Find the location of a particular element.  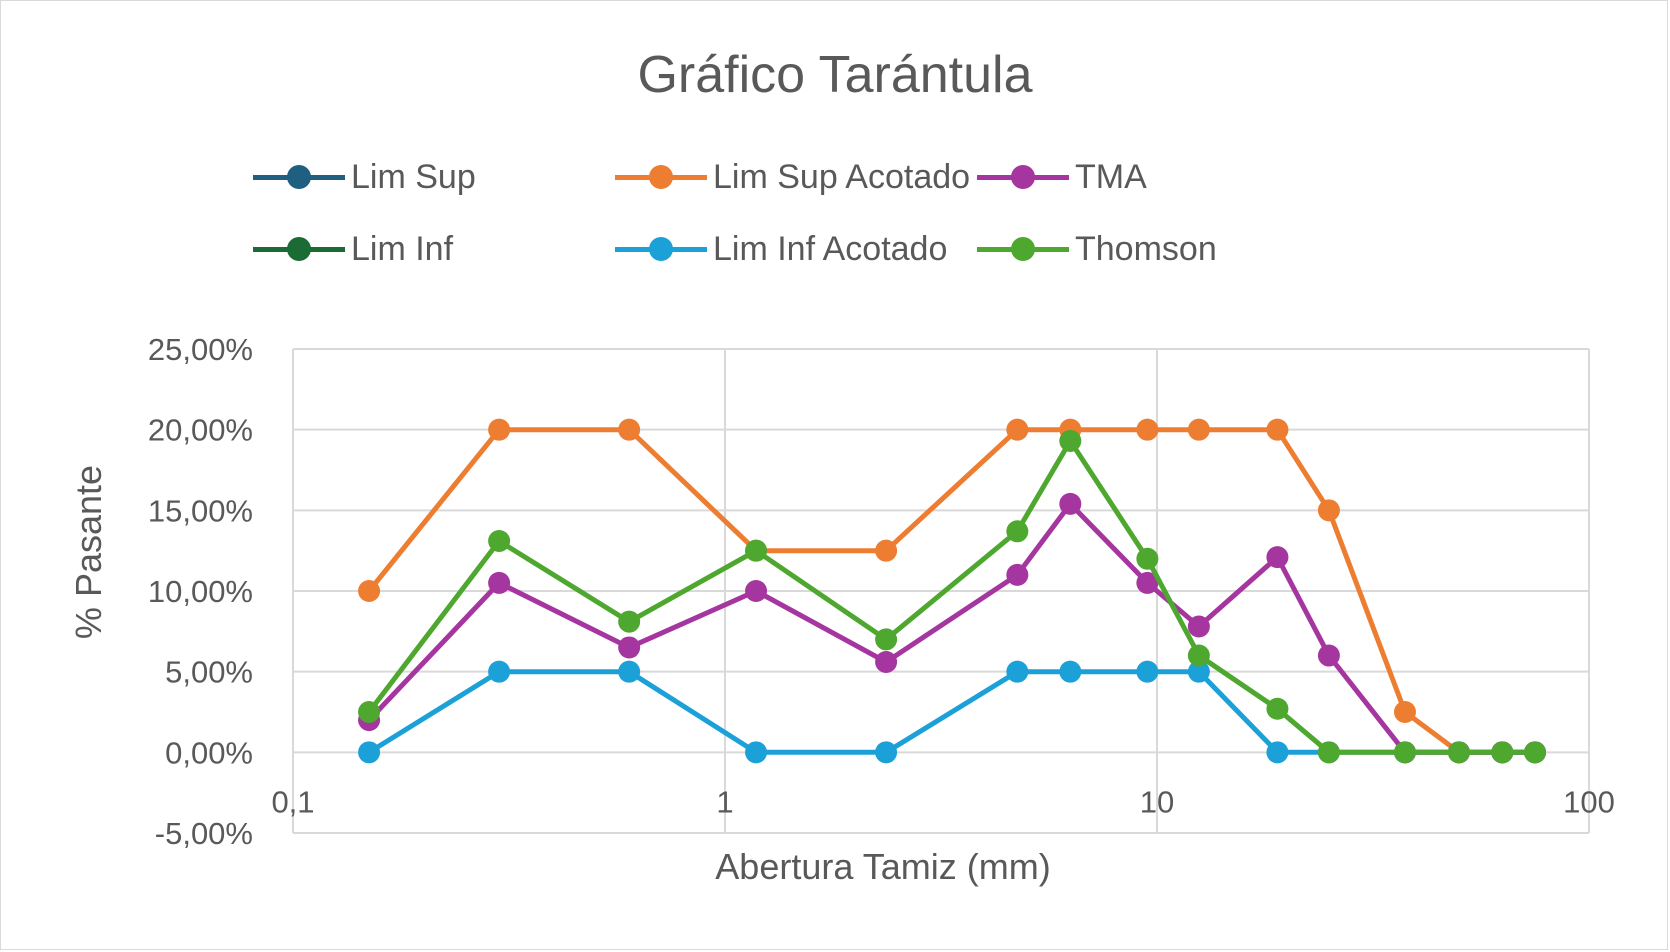

y-tick-label: -5,00% is located at coordinates (204, 833).